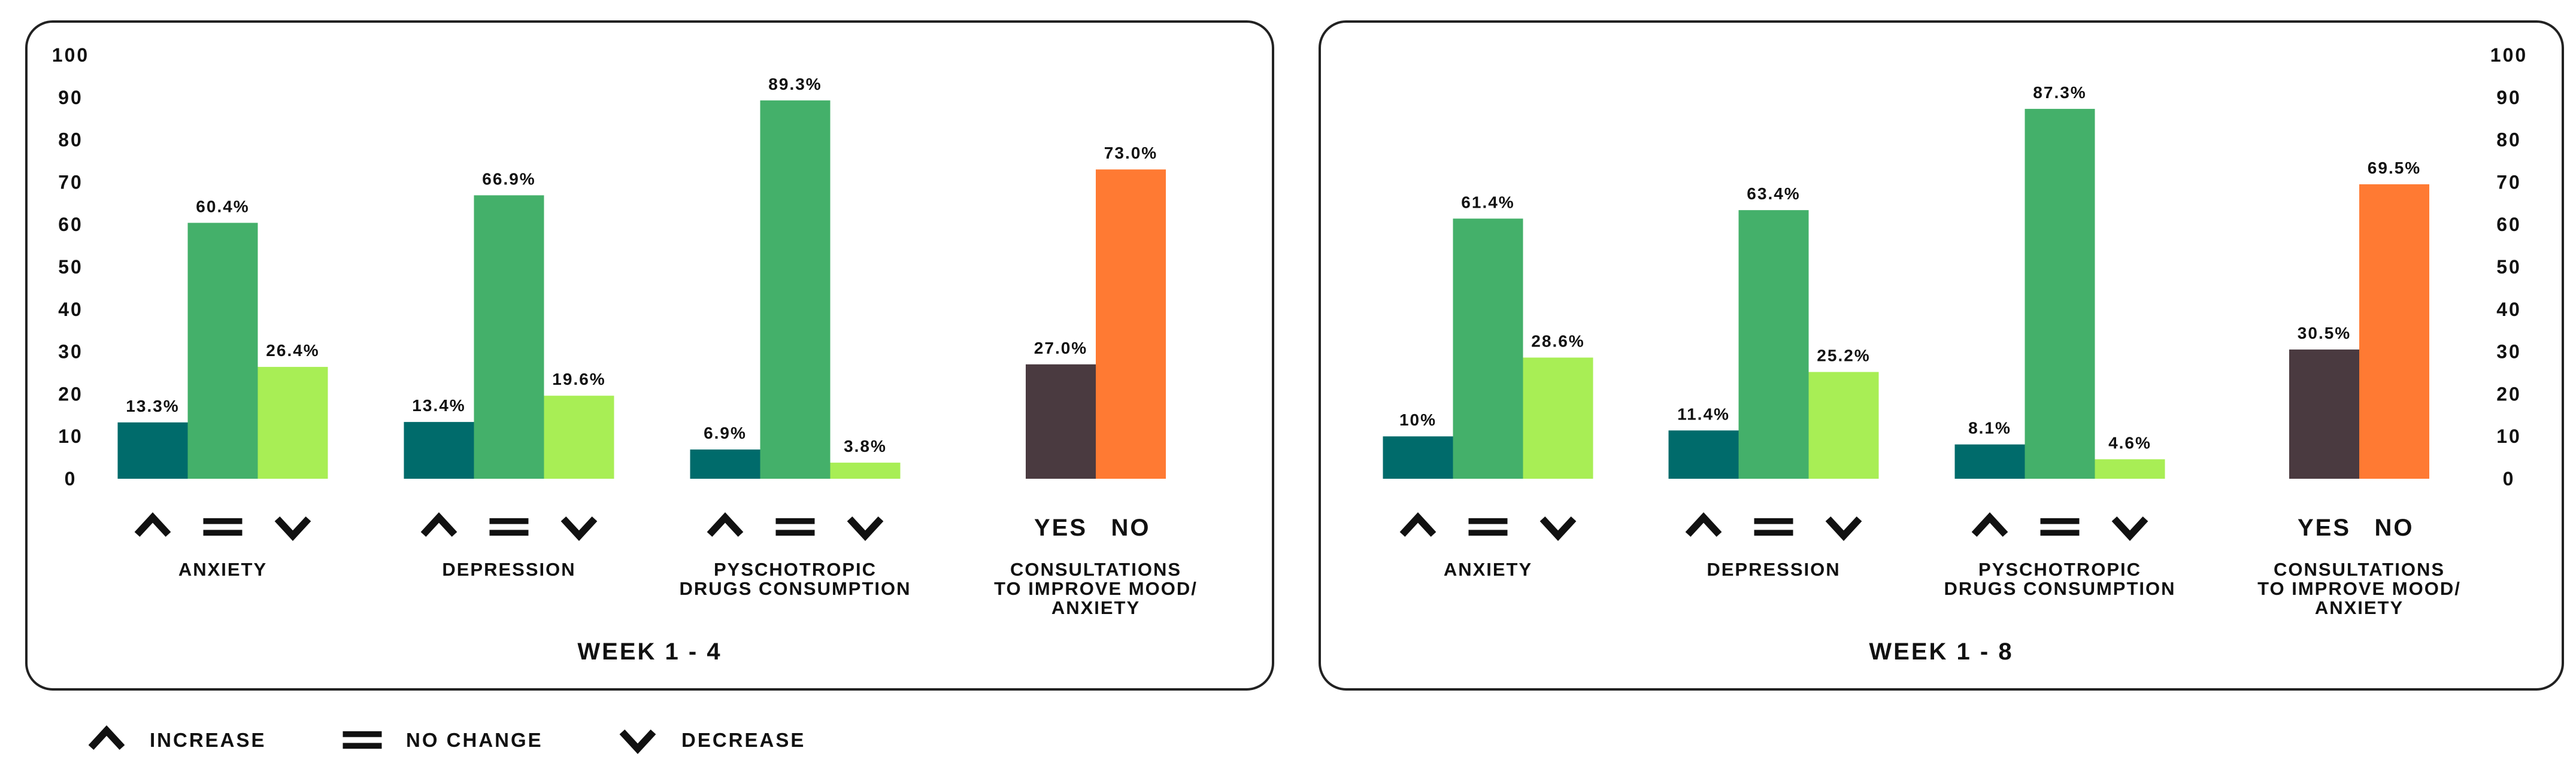  Describe the element at coordinates (2129, 442) in the screenshot. I see `data-label: 4.6%` at that location.